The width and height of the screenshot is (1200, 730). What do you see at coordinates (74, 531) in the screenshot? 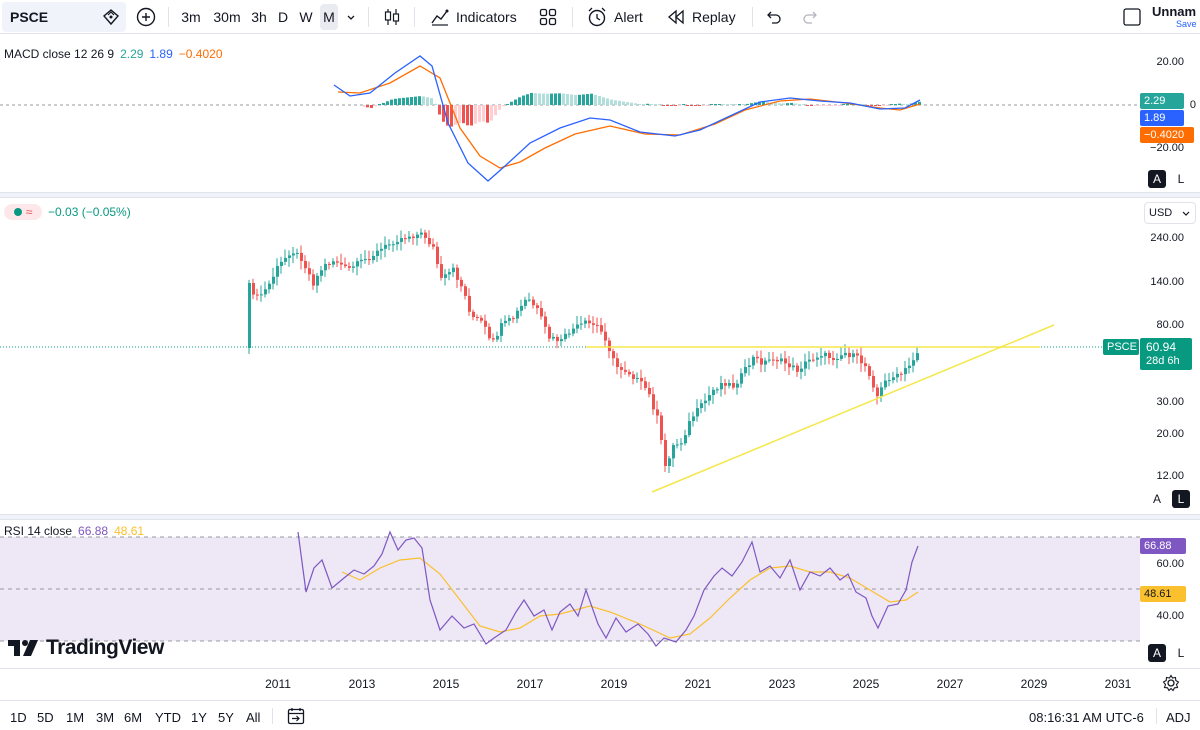
I see `rsi-legend: RSI 14 close 66.88 48.61` at bounding box center [74, 531].